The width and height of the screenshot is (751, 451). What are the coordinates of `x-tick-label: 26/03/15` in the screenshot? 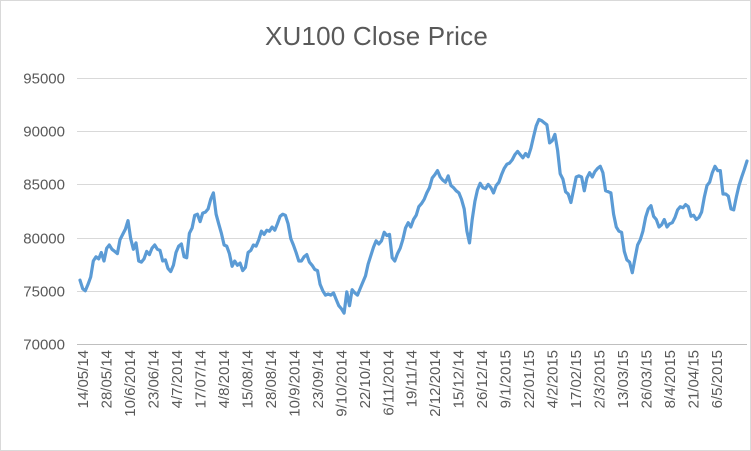 It's located at (647, 379).